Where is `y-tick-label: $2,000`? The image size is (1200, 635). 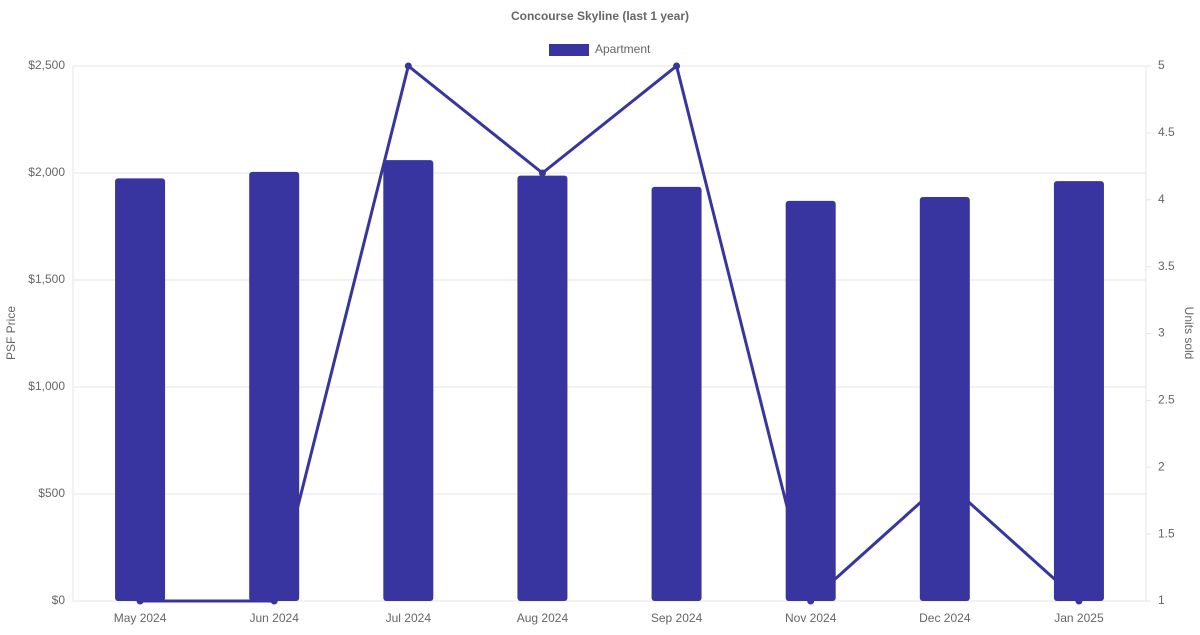
y-tick-label: $2,000 is located at coordinates (46, 172).